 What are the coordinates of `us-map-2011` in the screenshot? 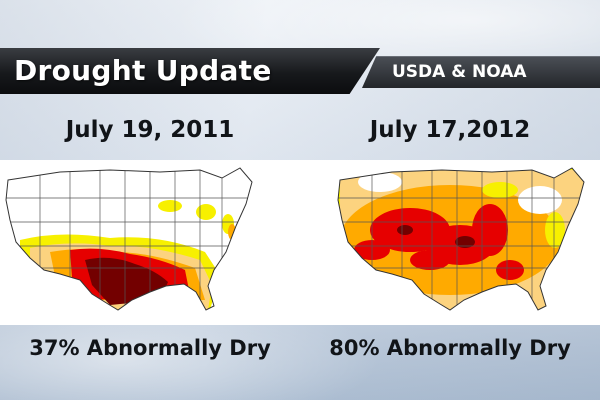 It's located at (129, 239).